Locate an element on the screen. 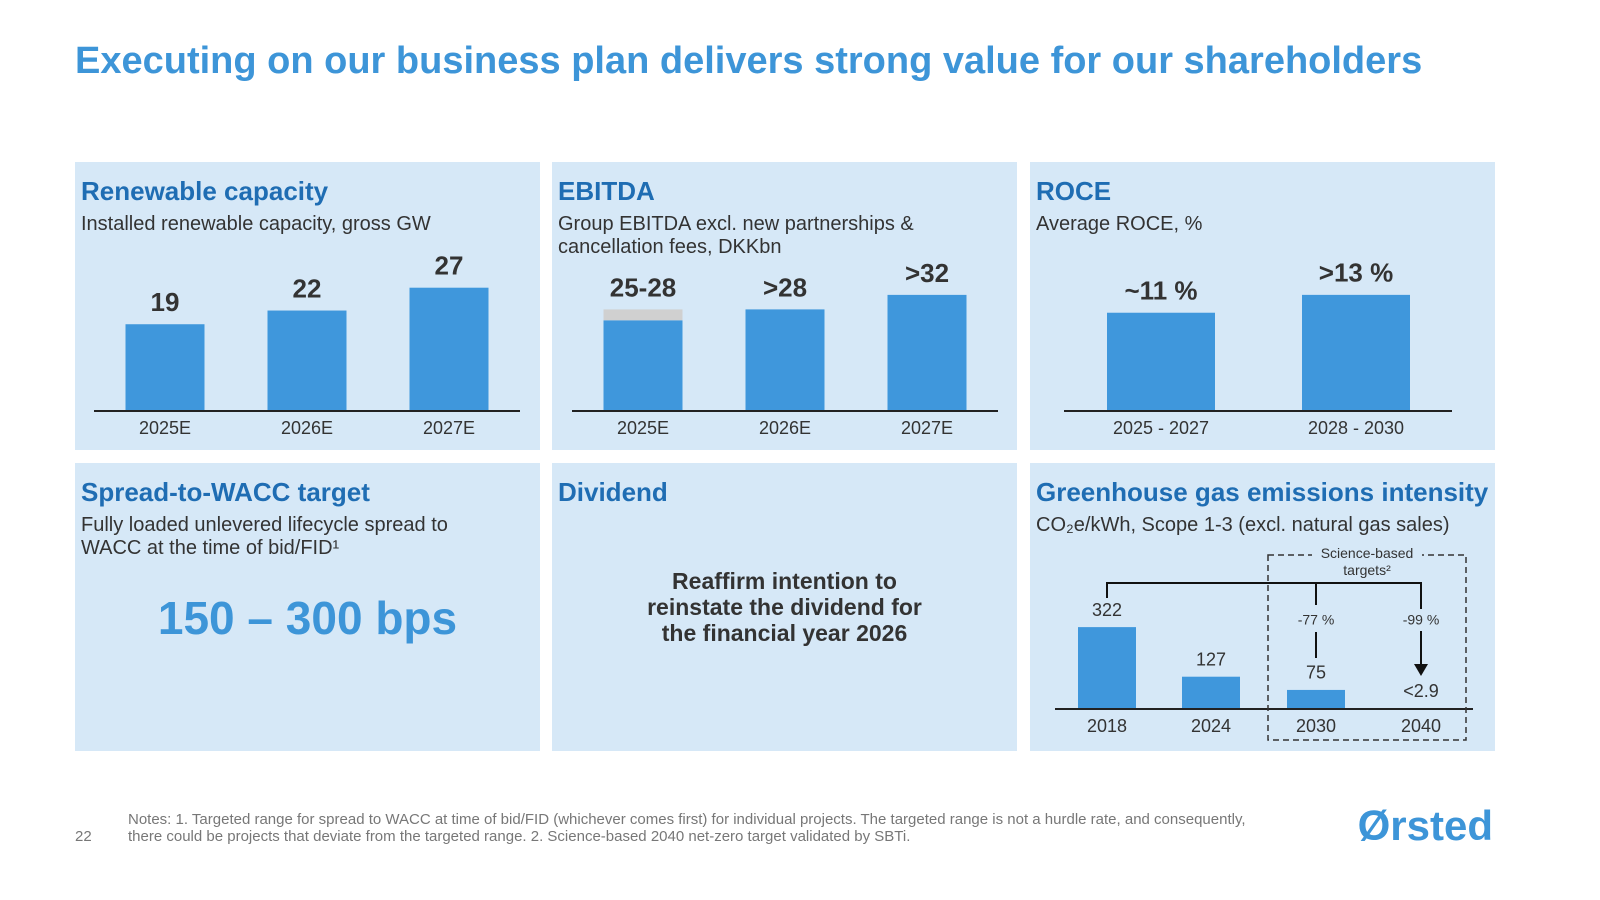  value-label: >32 is located at coordinates (927, 273).